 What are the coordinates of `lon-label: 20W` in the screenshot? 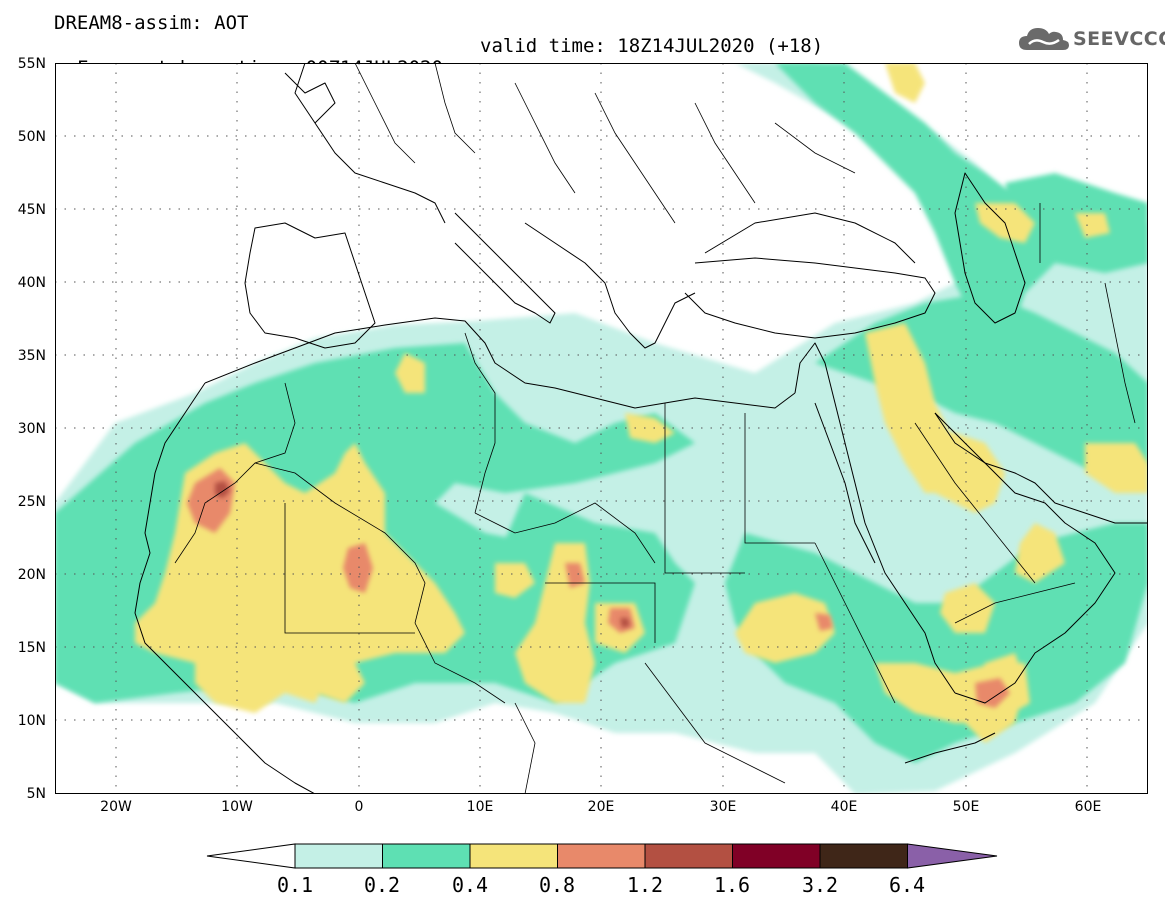 It's located at (116, 807).